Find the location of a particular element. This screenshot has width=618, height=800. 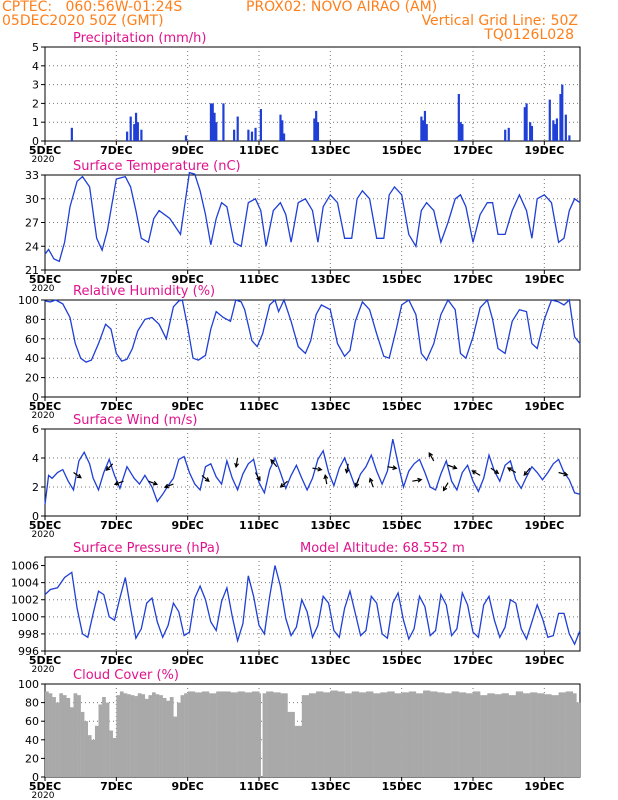

y-tick-label: 1006 is located at coordinates (25, 566).